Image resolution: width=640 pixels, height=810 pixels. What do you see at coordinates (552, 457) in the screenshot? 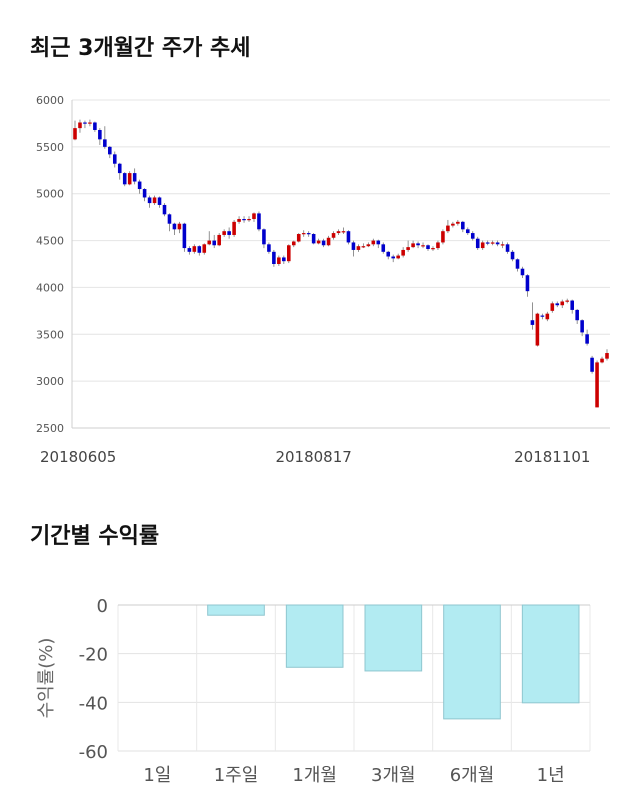
I see `x-tick-label: 20181101` at bounding box center [552, 457].